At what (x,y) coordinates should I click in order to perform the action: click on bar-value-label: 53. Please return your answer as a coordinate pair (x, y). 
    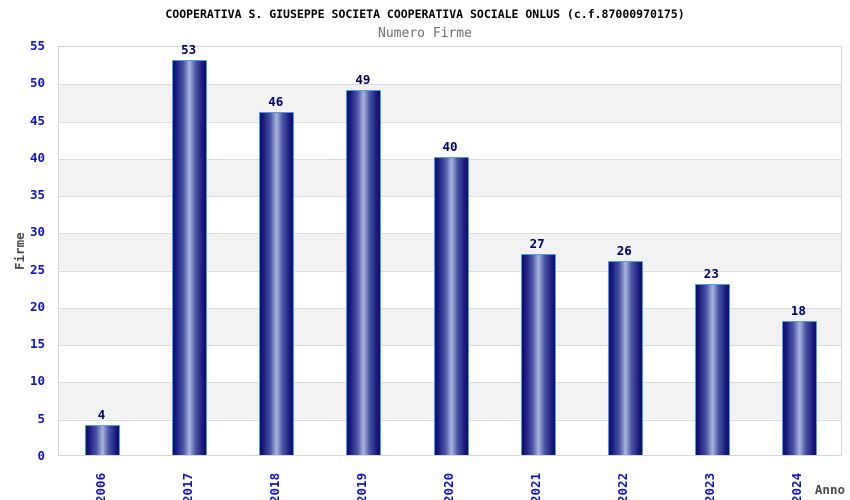
    Looking at the image, I should click on (189, 49).